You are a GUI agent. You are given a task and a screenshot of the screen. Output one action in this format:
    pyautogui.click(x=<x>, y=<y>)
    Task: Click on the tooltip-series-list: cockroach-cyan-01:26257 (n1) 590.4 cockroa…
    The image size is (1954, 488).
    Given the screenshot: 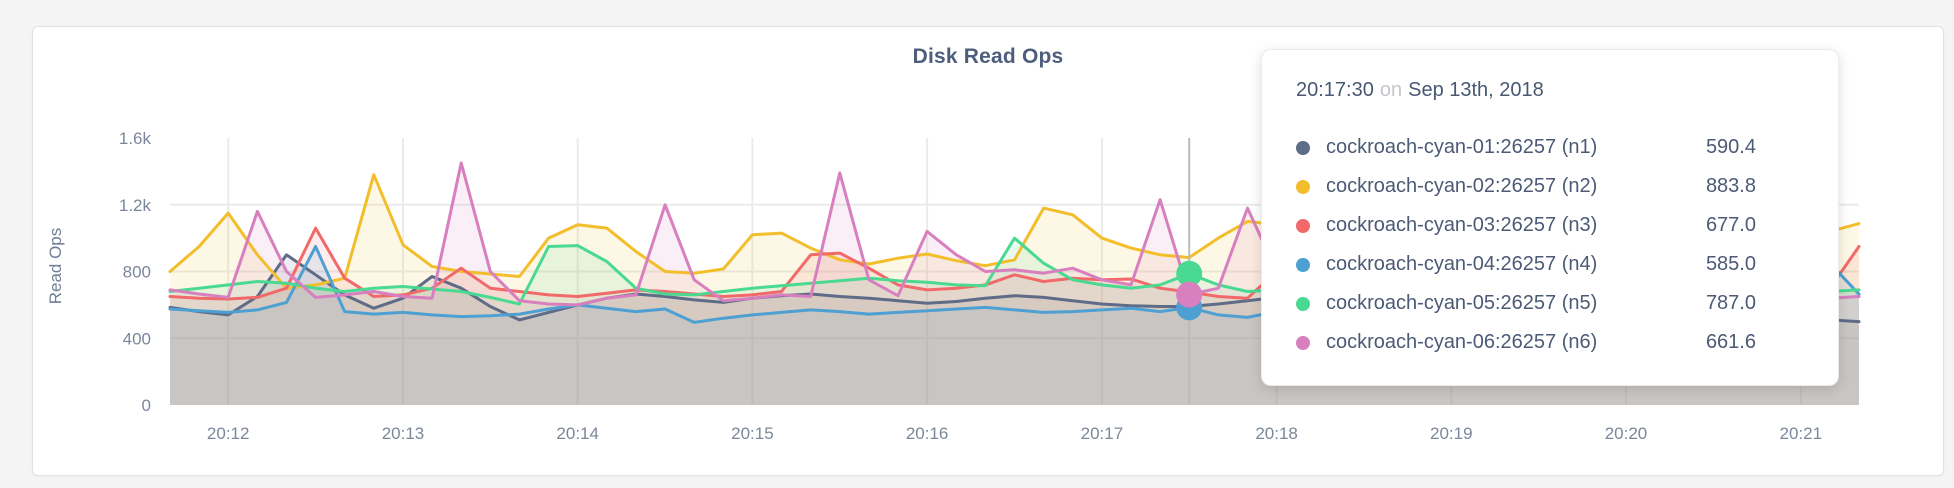 What is the action you would take?
    pyautogui.click(x=1526, y=245)
    